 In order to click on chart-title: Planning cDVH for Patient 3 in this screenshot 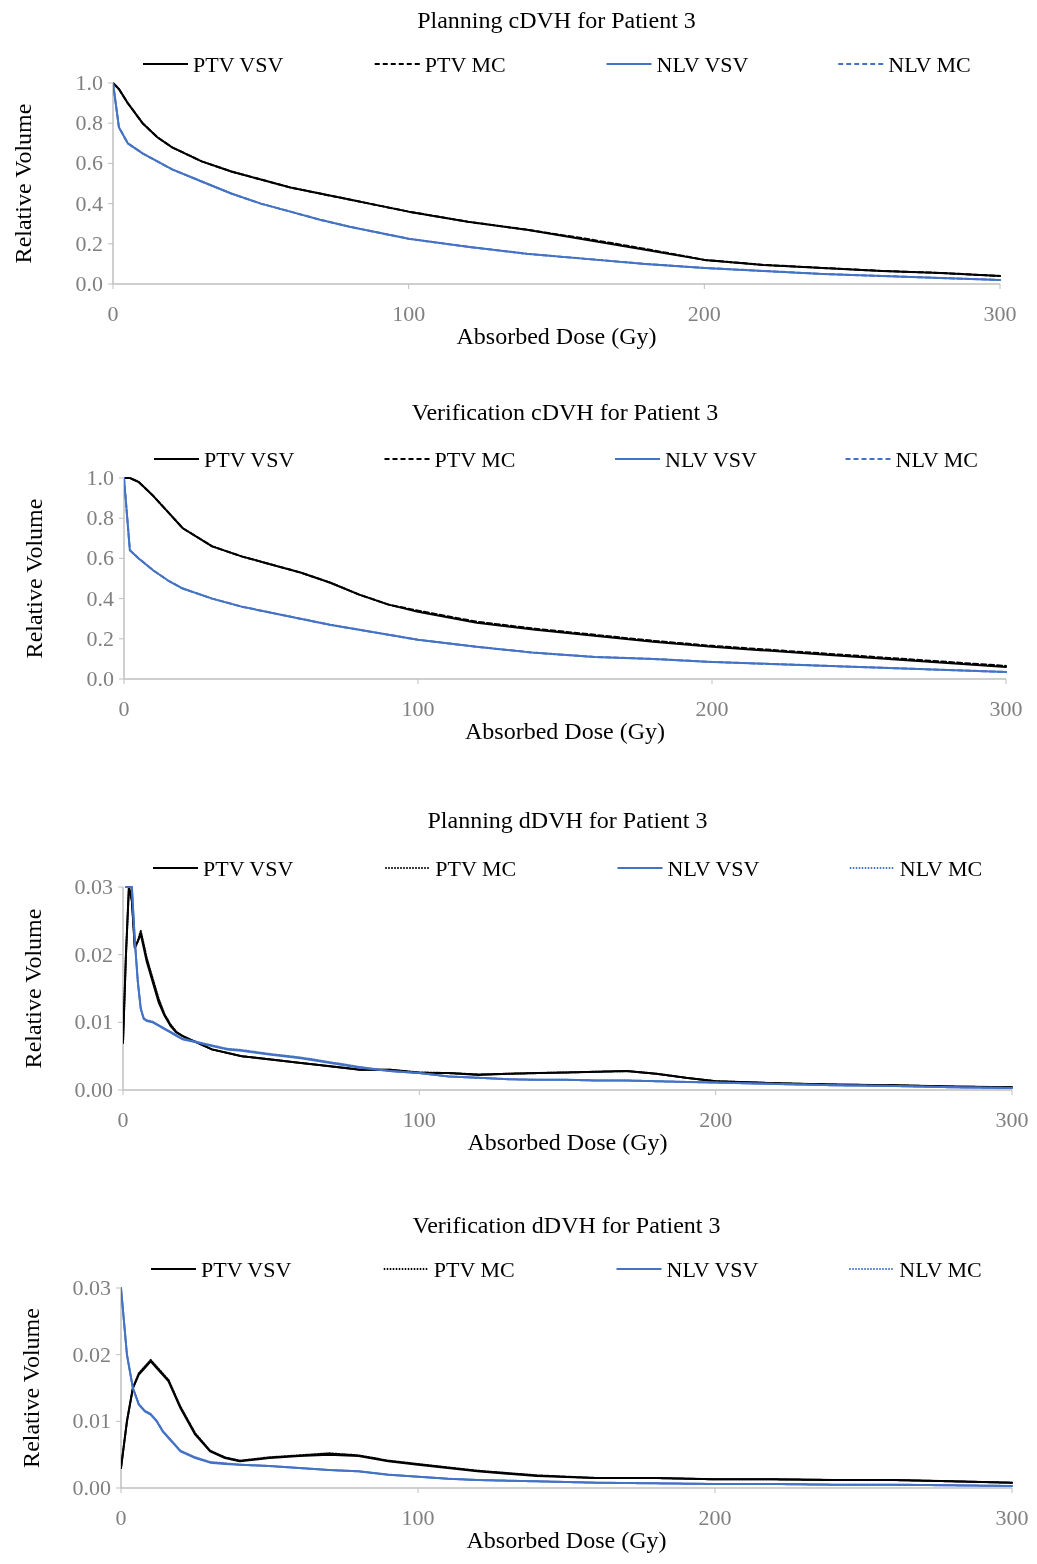, I will do `click(556, 20)`.